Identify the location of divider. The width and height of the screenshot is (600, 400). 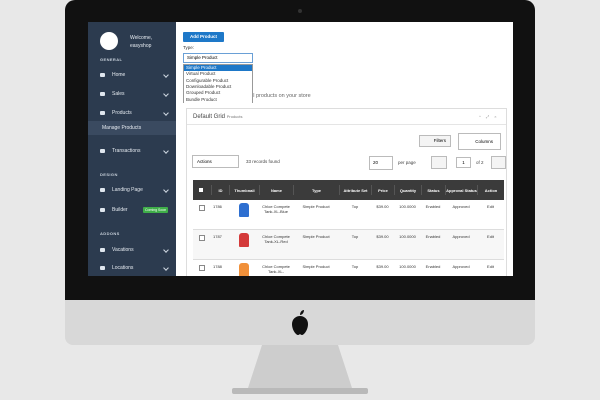
(346, 124).